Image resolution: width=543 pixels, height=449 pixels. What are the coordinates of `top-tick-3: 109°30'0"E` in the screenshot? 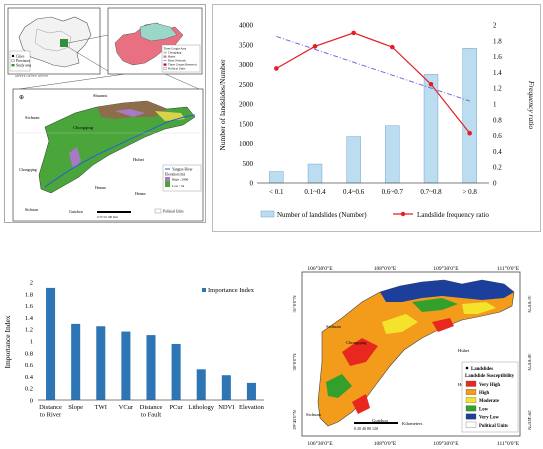 It's located at (446, 268).